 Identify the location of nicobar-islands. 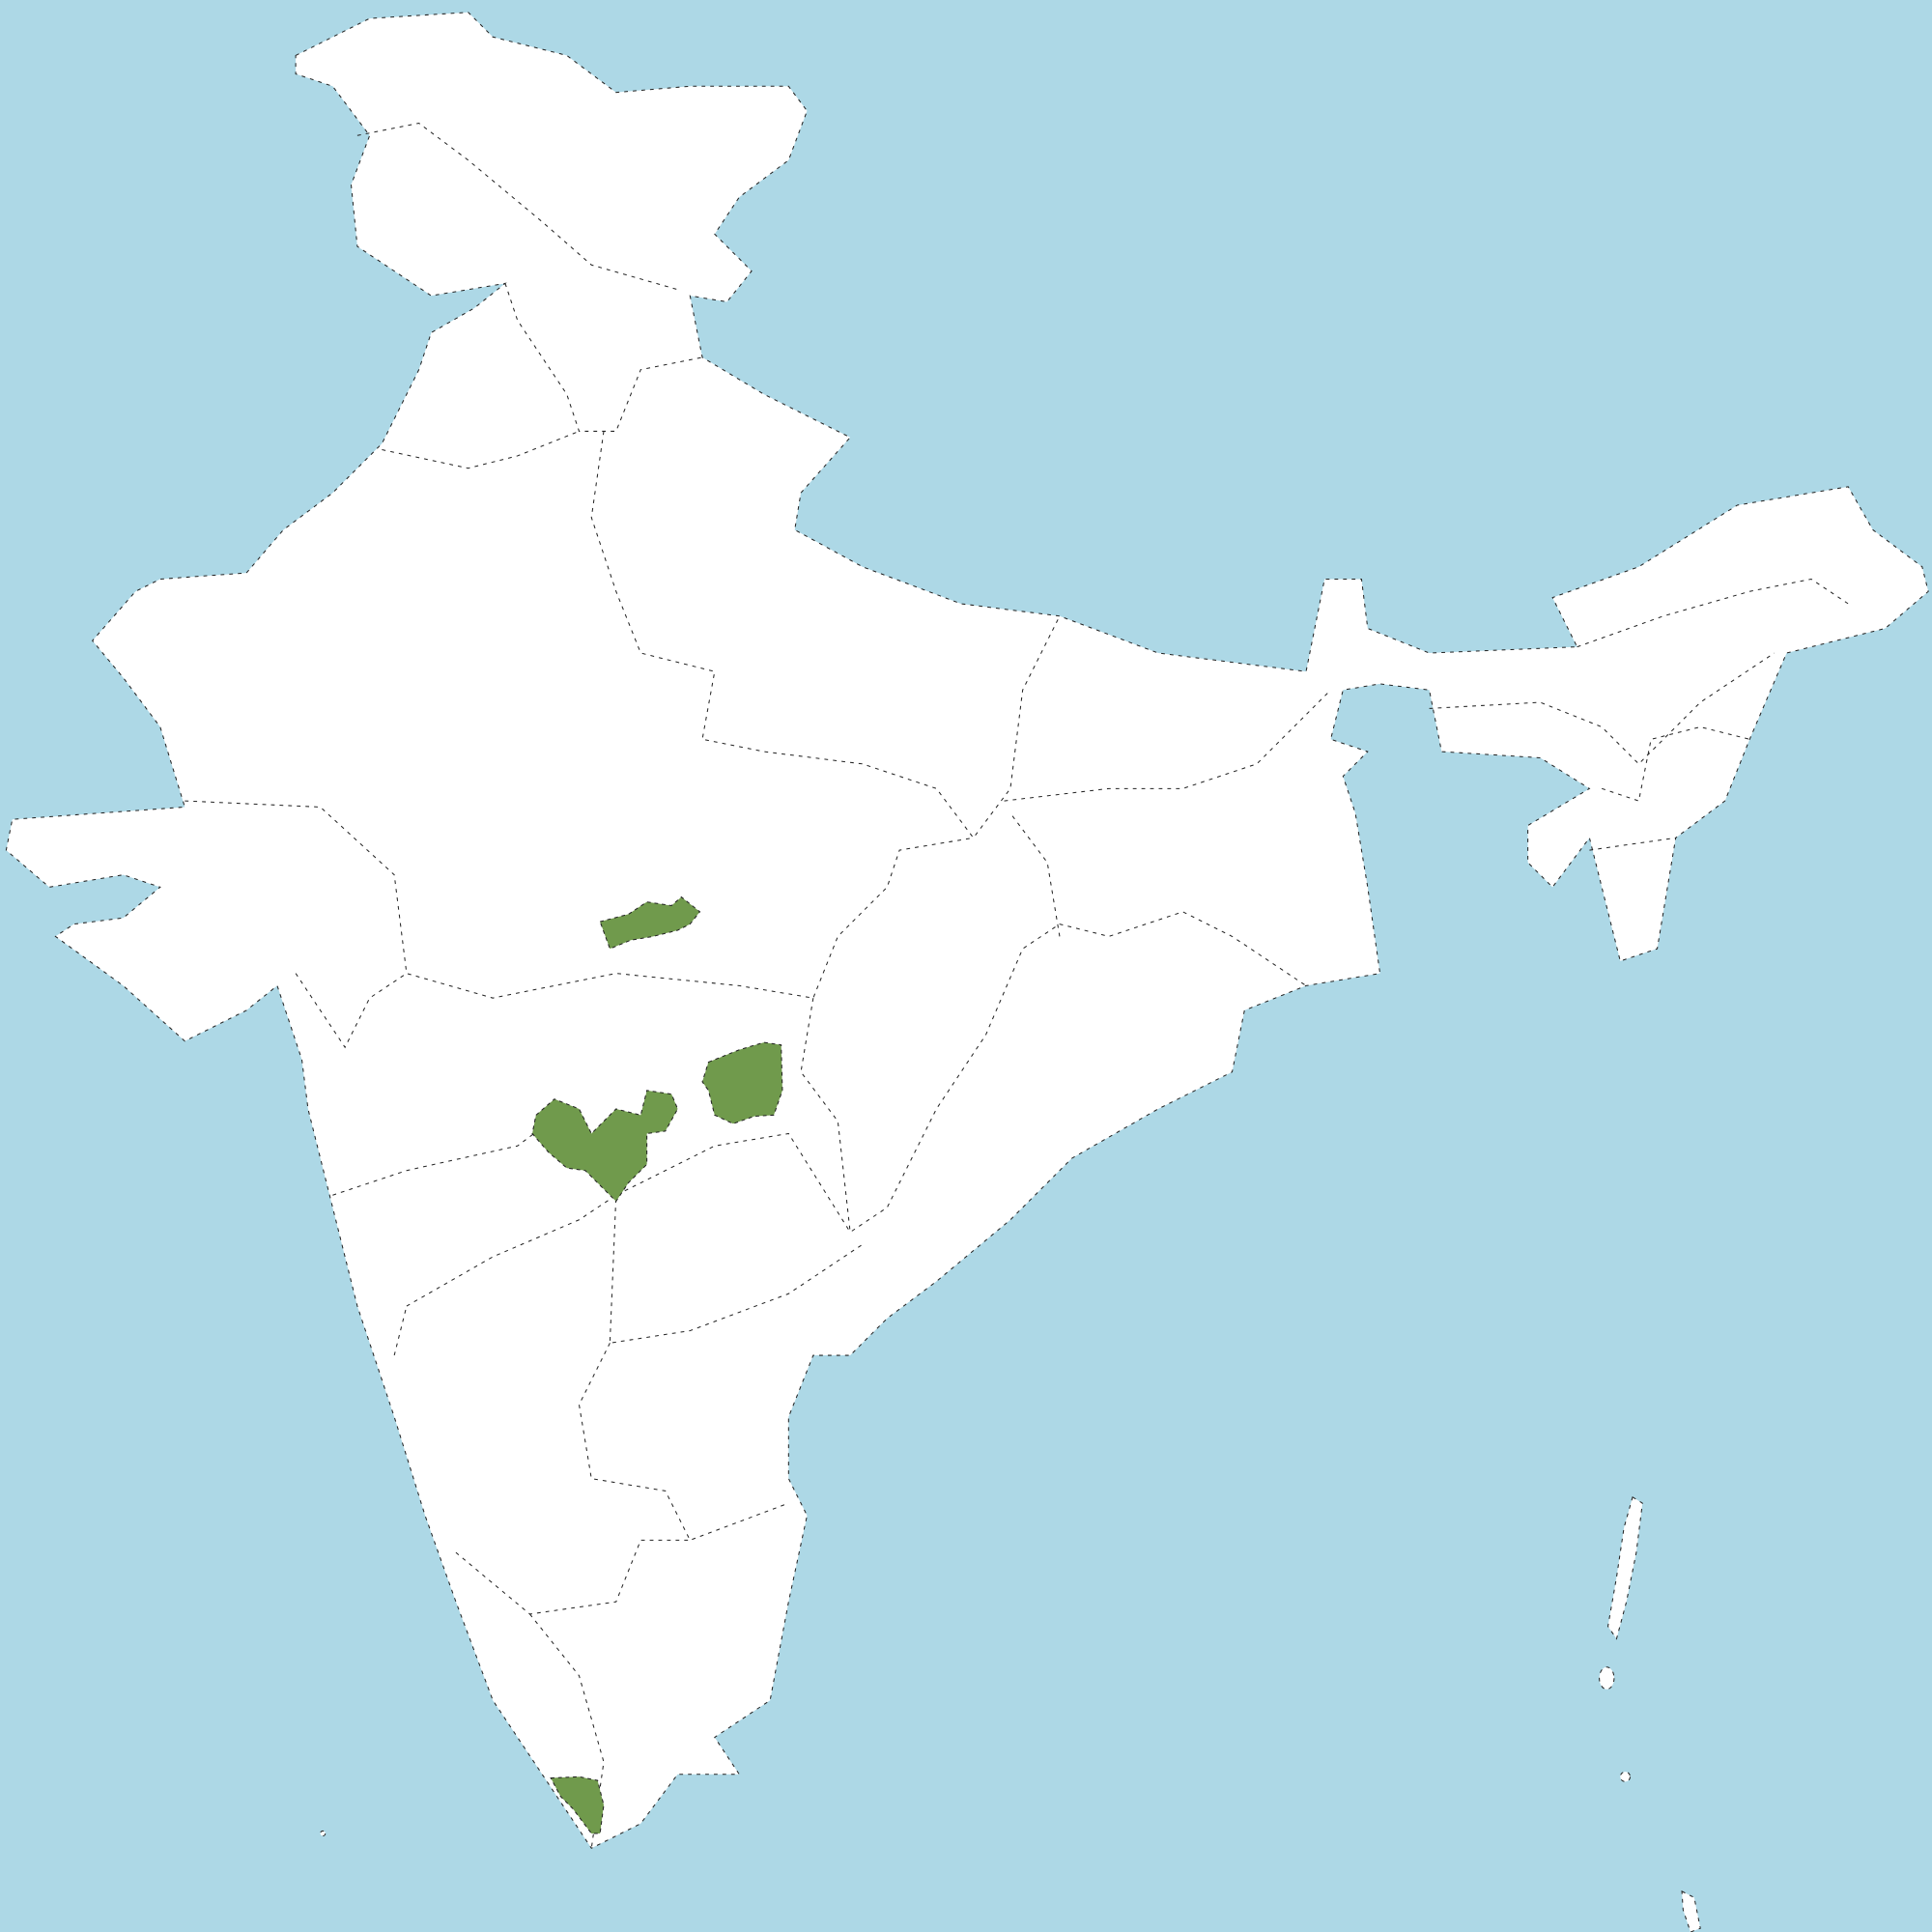
(1691, 1911).